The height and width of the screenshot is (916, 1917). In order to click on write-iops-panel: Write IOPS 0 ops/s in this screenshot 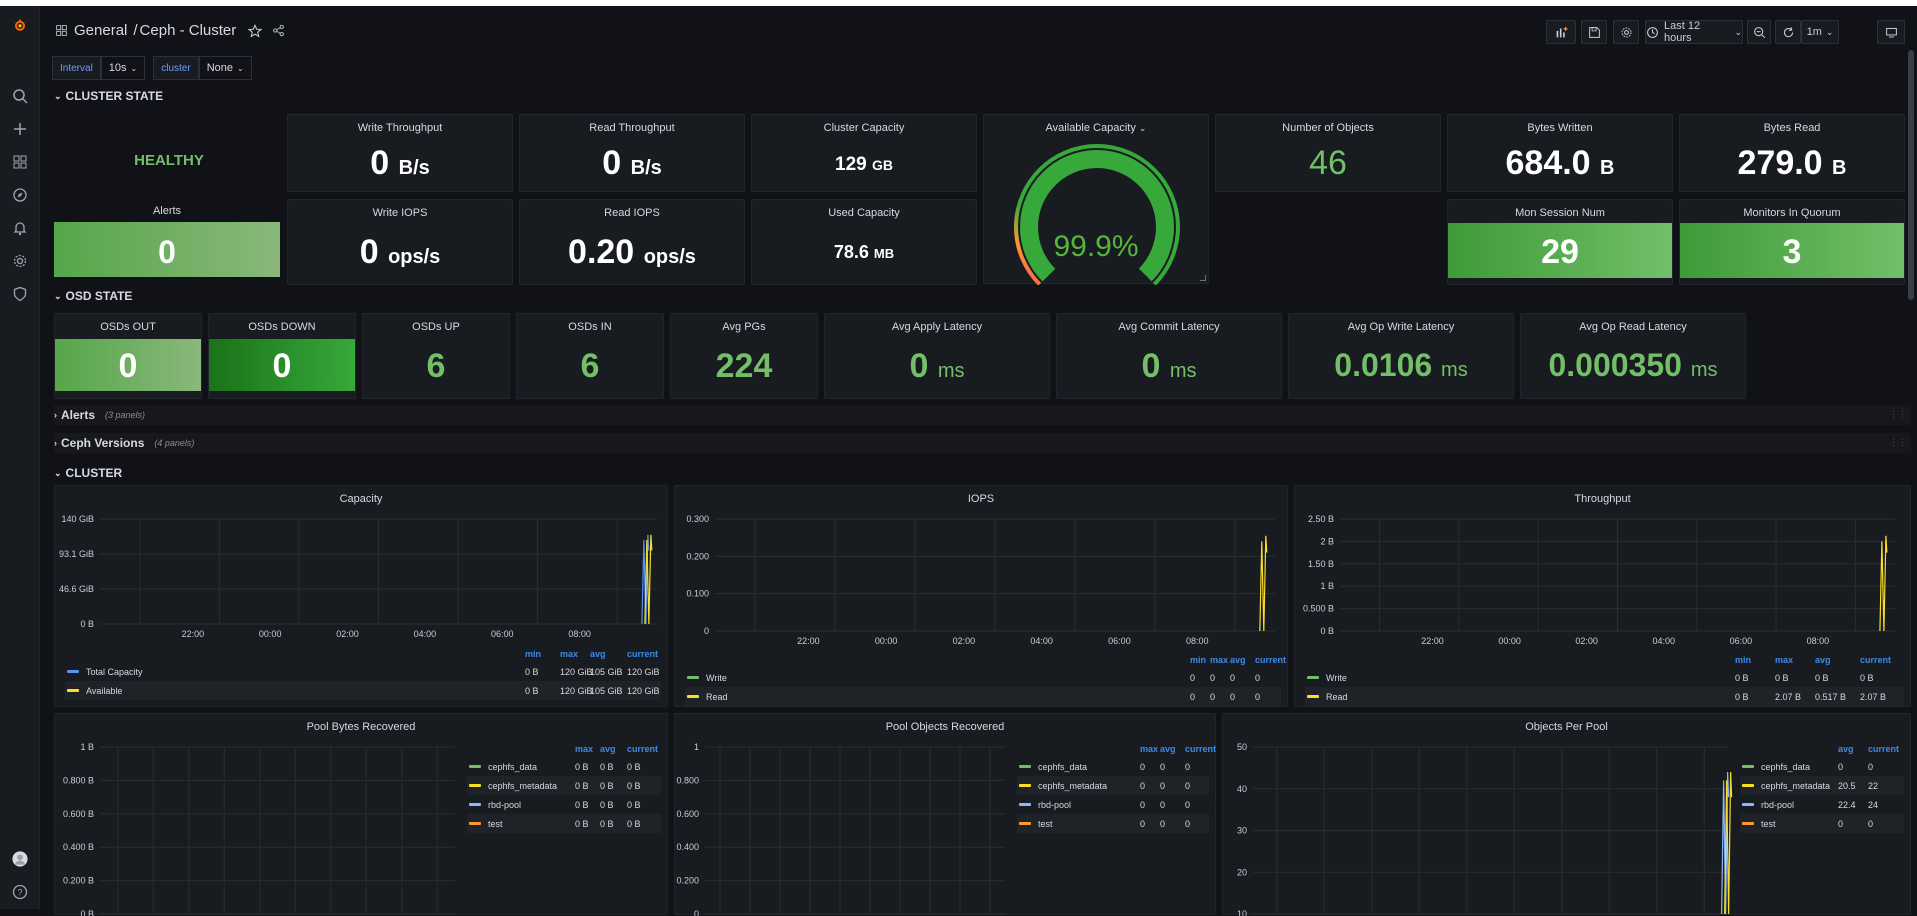, I will do `click(400, 242)`.